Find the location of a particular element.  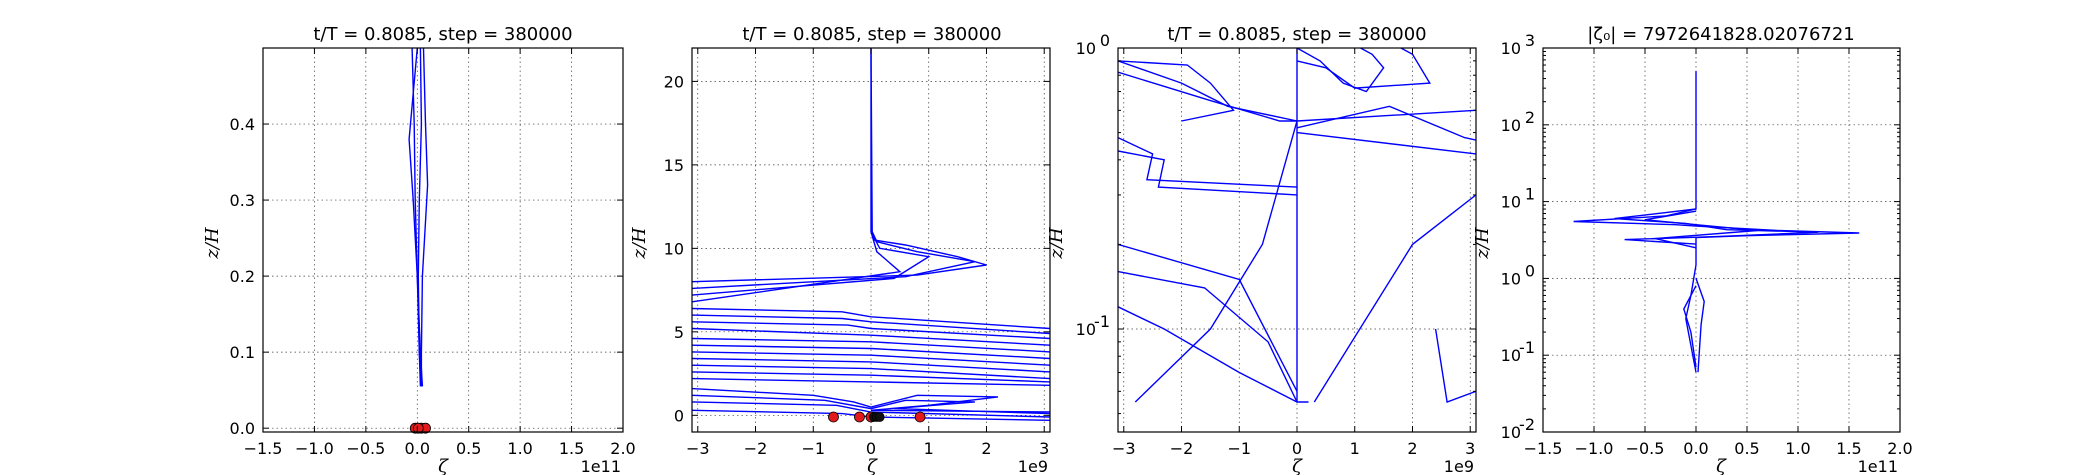

chart-2-x-tick-label-0: −3 is located at coordinates (698, 448).